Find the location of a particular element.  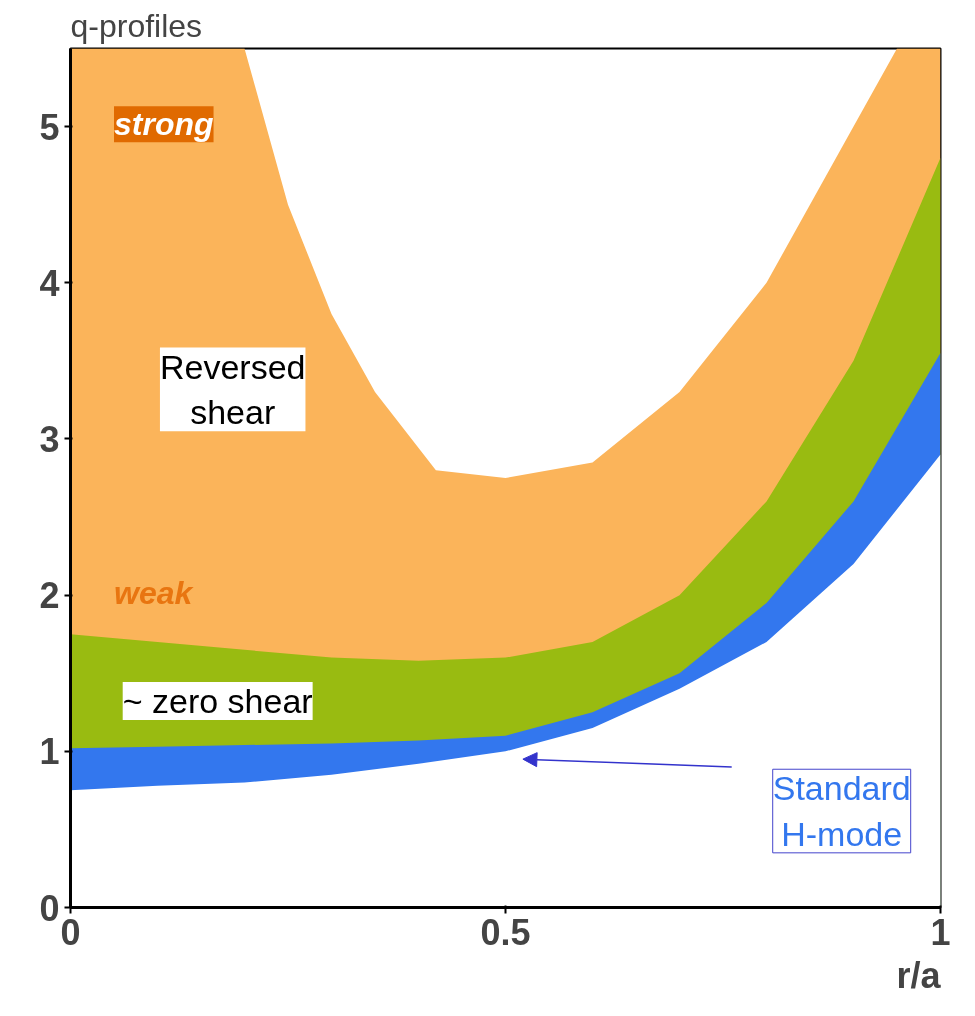

y-tick-label: 1 is located at coordinates (49, 752).